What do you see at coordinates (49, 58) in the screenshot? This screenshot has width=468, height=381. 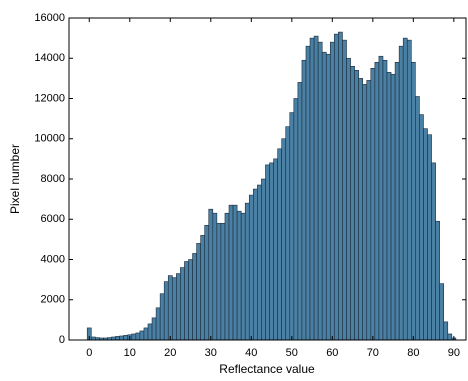 I see `y-tick-label: 14000` at bounding box center [49, 58].